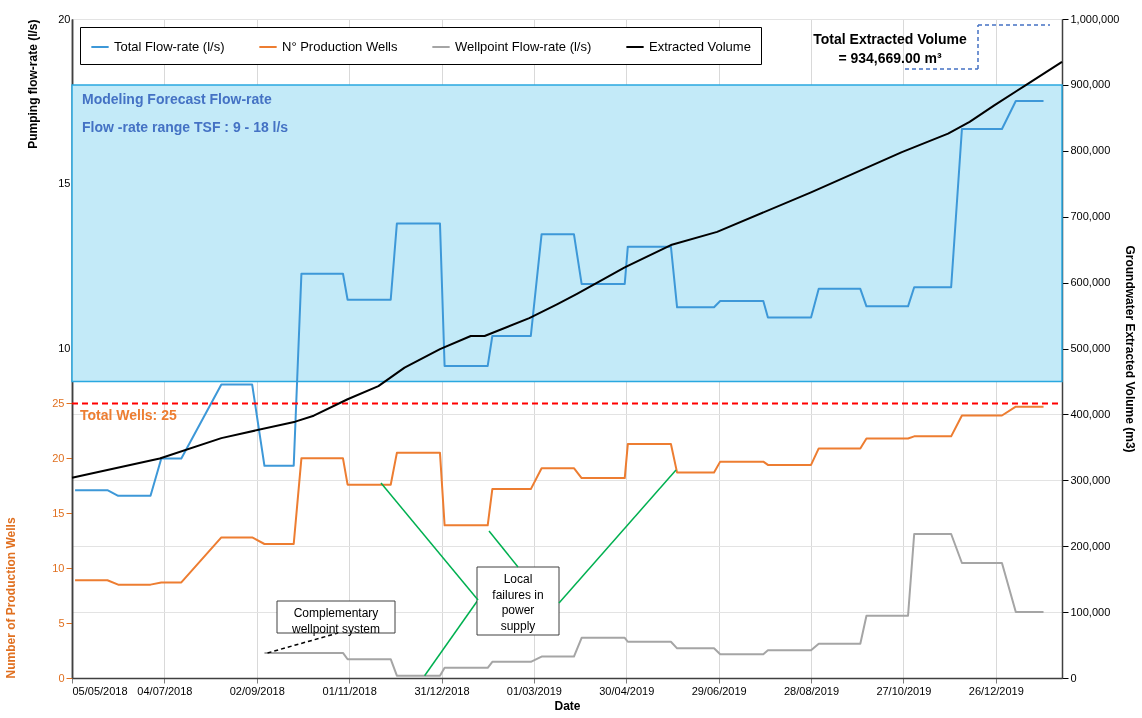 The image size is (1142, 718). What do you see at coordinates (1090, 84) in the screenshot?
I see `y2-tick-label: 900,000` at bounding box center [1090, 84].